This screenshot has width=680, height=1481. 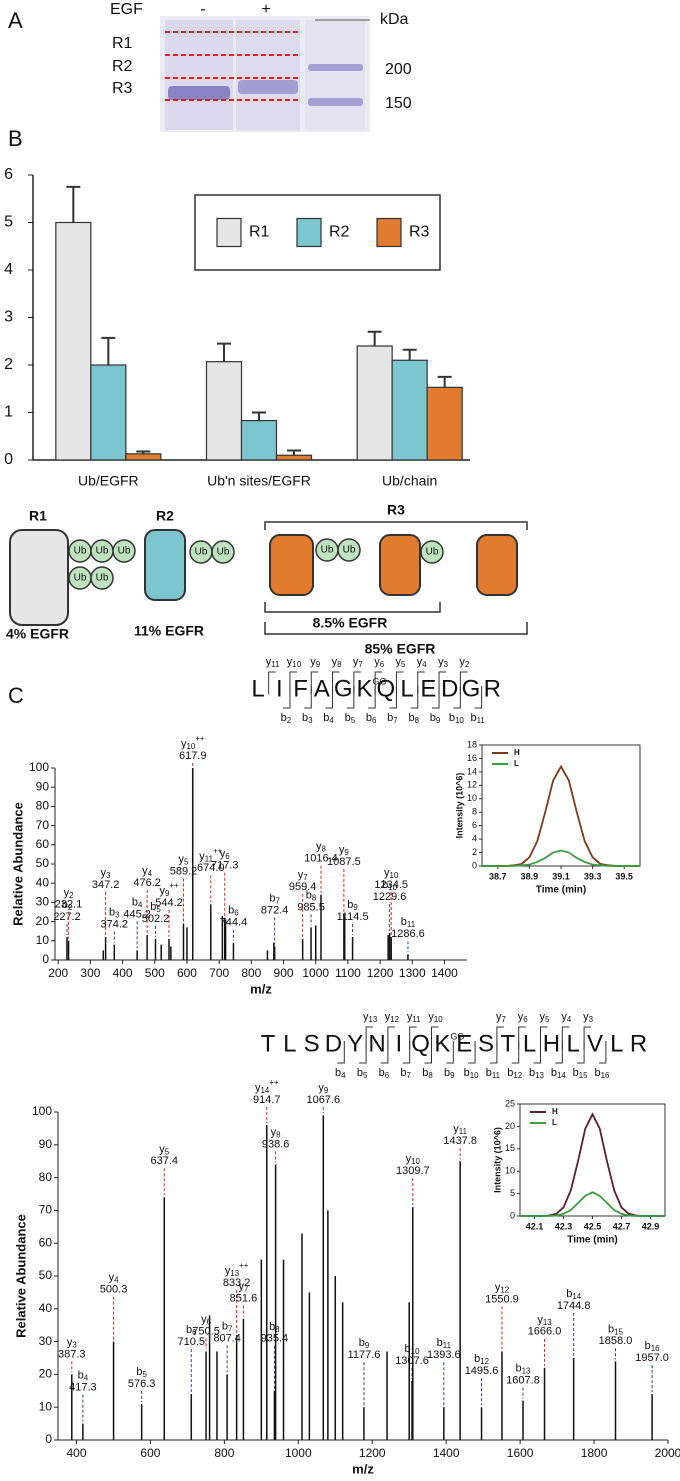 I want to click on ion-label: b10, so click(x=457, y=718).